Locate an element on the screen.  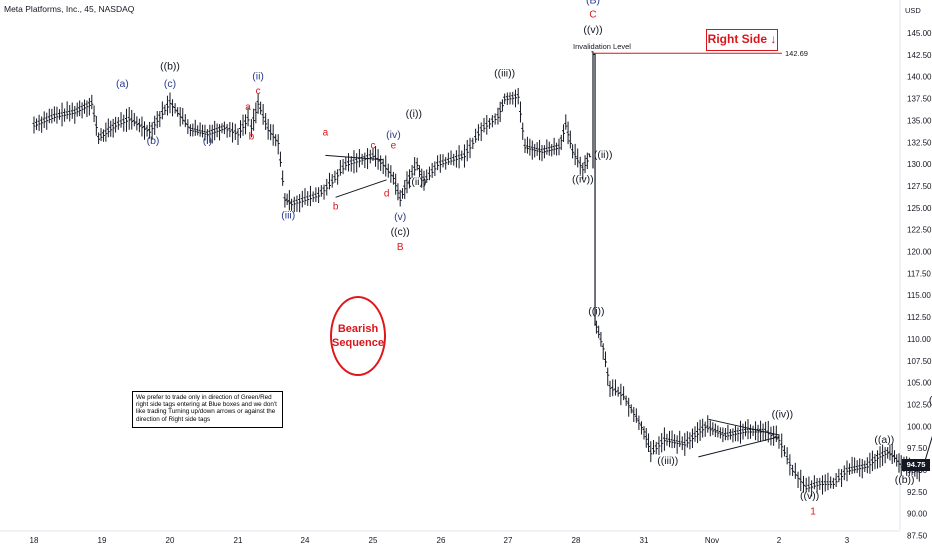
price-tick-label: 92.50 is located at coordinates (917, 492).